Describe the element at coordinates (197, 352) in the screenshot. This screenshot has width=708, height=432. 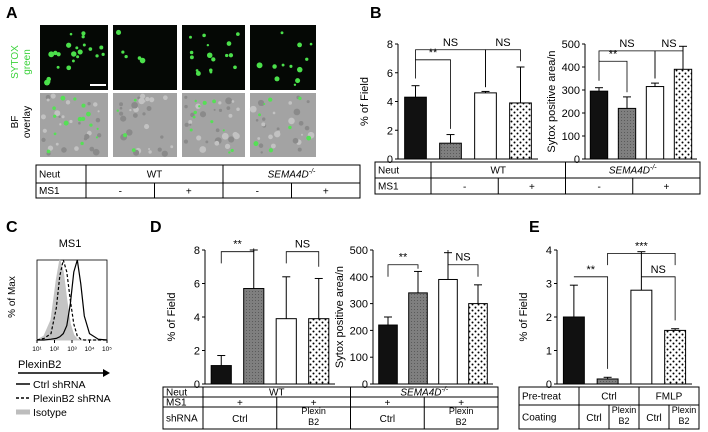
I see `y-tick-label: 2` at that location.